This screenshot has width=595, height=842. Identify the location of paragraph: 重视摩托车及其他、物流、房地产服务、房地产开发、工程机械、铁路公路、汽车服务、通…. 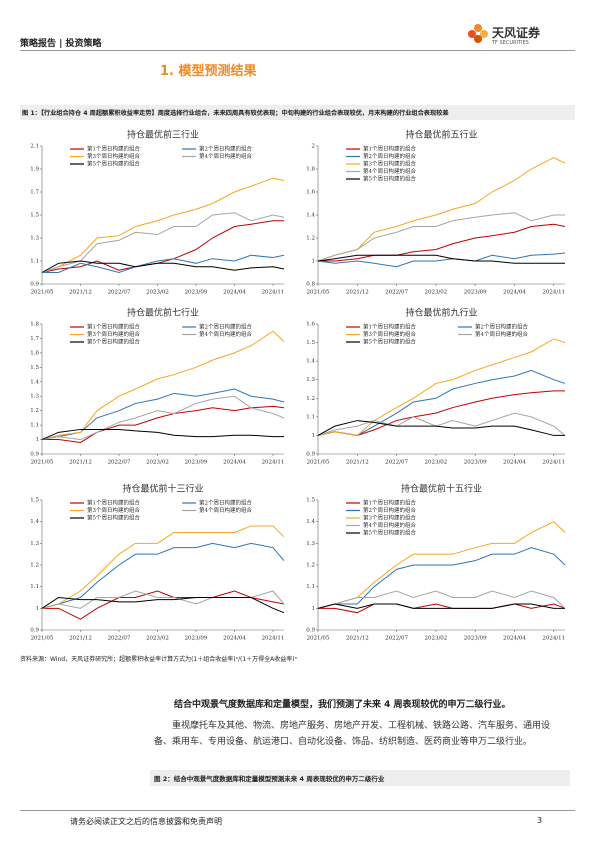
(352, 734).